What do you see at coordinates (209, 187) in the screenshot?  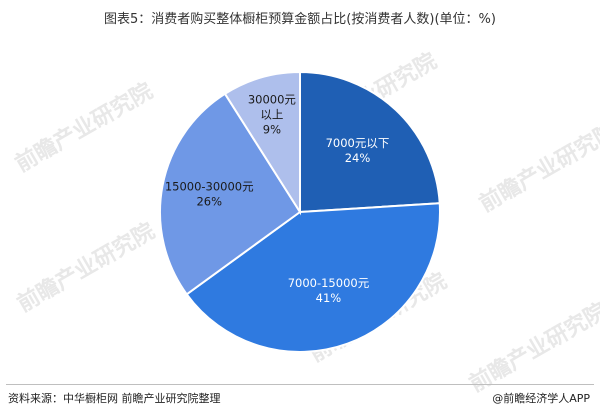 I see `slice-category-label-3: 15000-30000元` at bounding box center [209, 187].